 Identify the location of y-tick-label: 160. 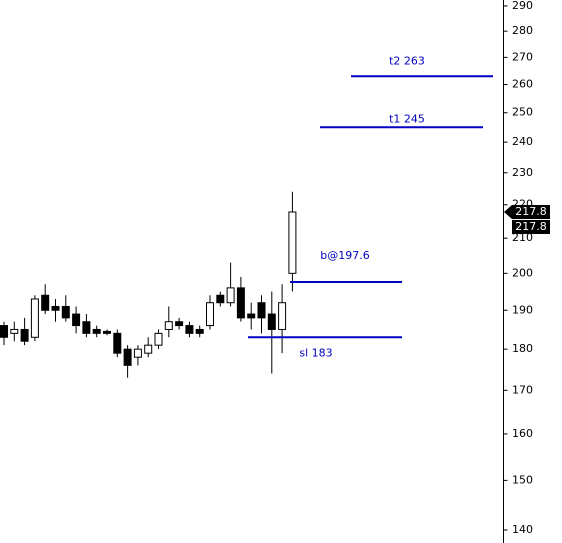
(522, 433).